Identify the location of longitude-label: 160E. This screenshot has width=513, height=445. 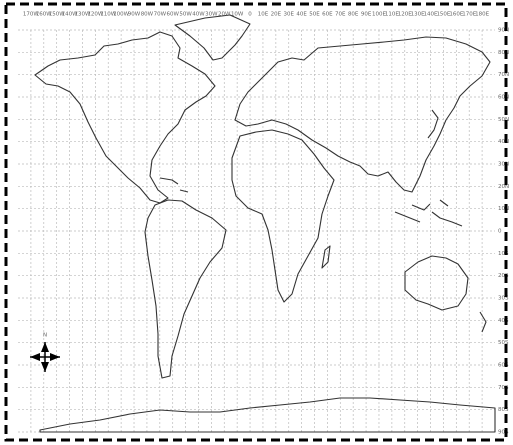
(456, 15).